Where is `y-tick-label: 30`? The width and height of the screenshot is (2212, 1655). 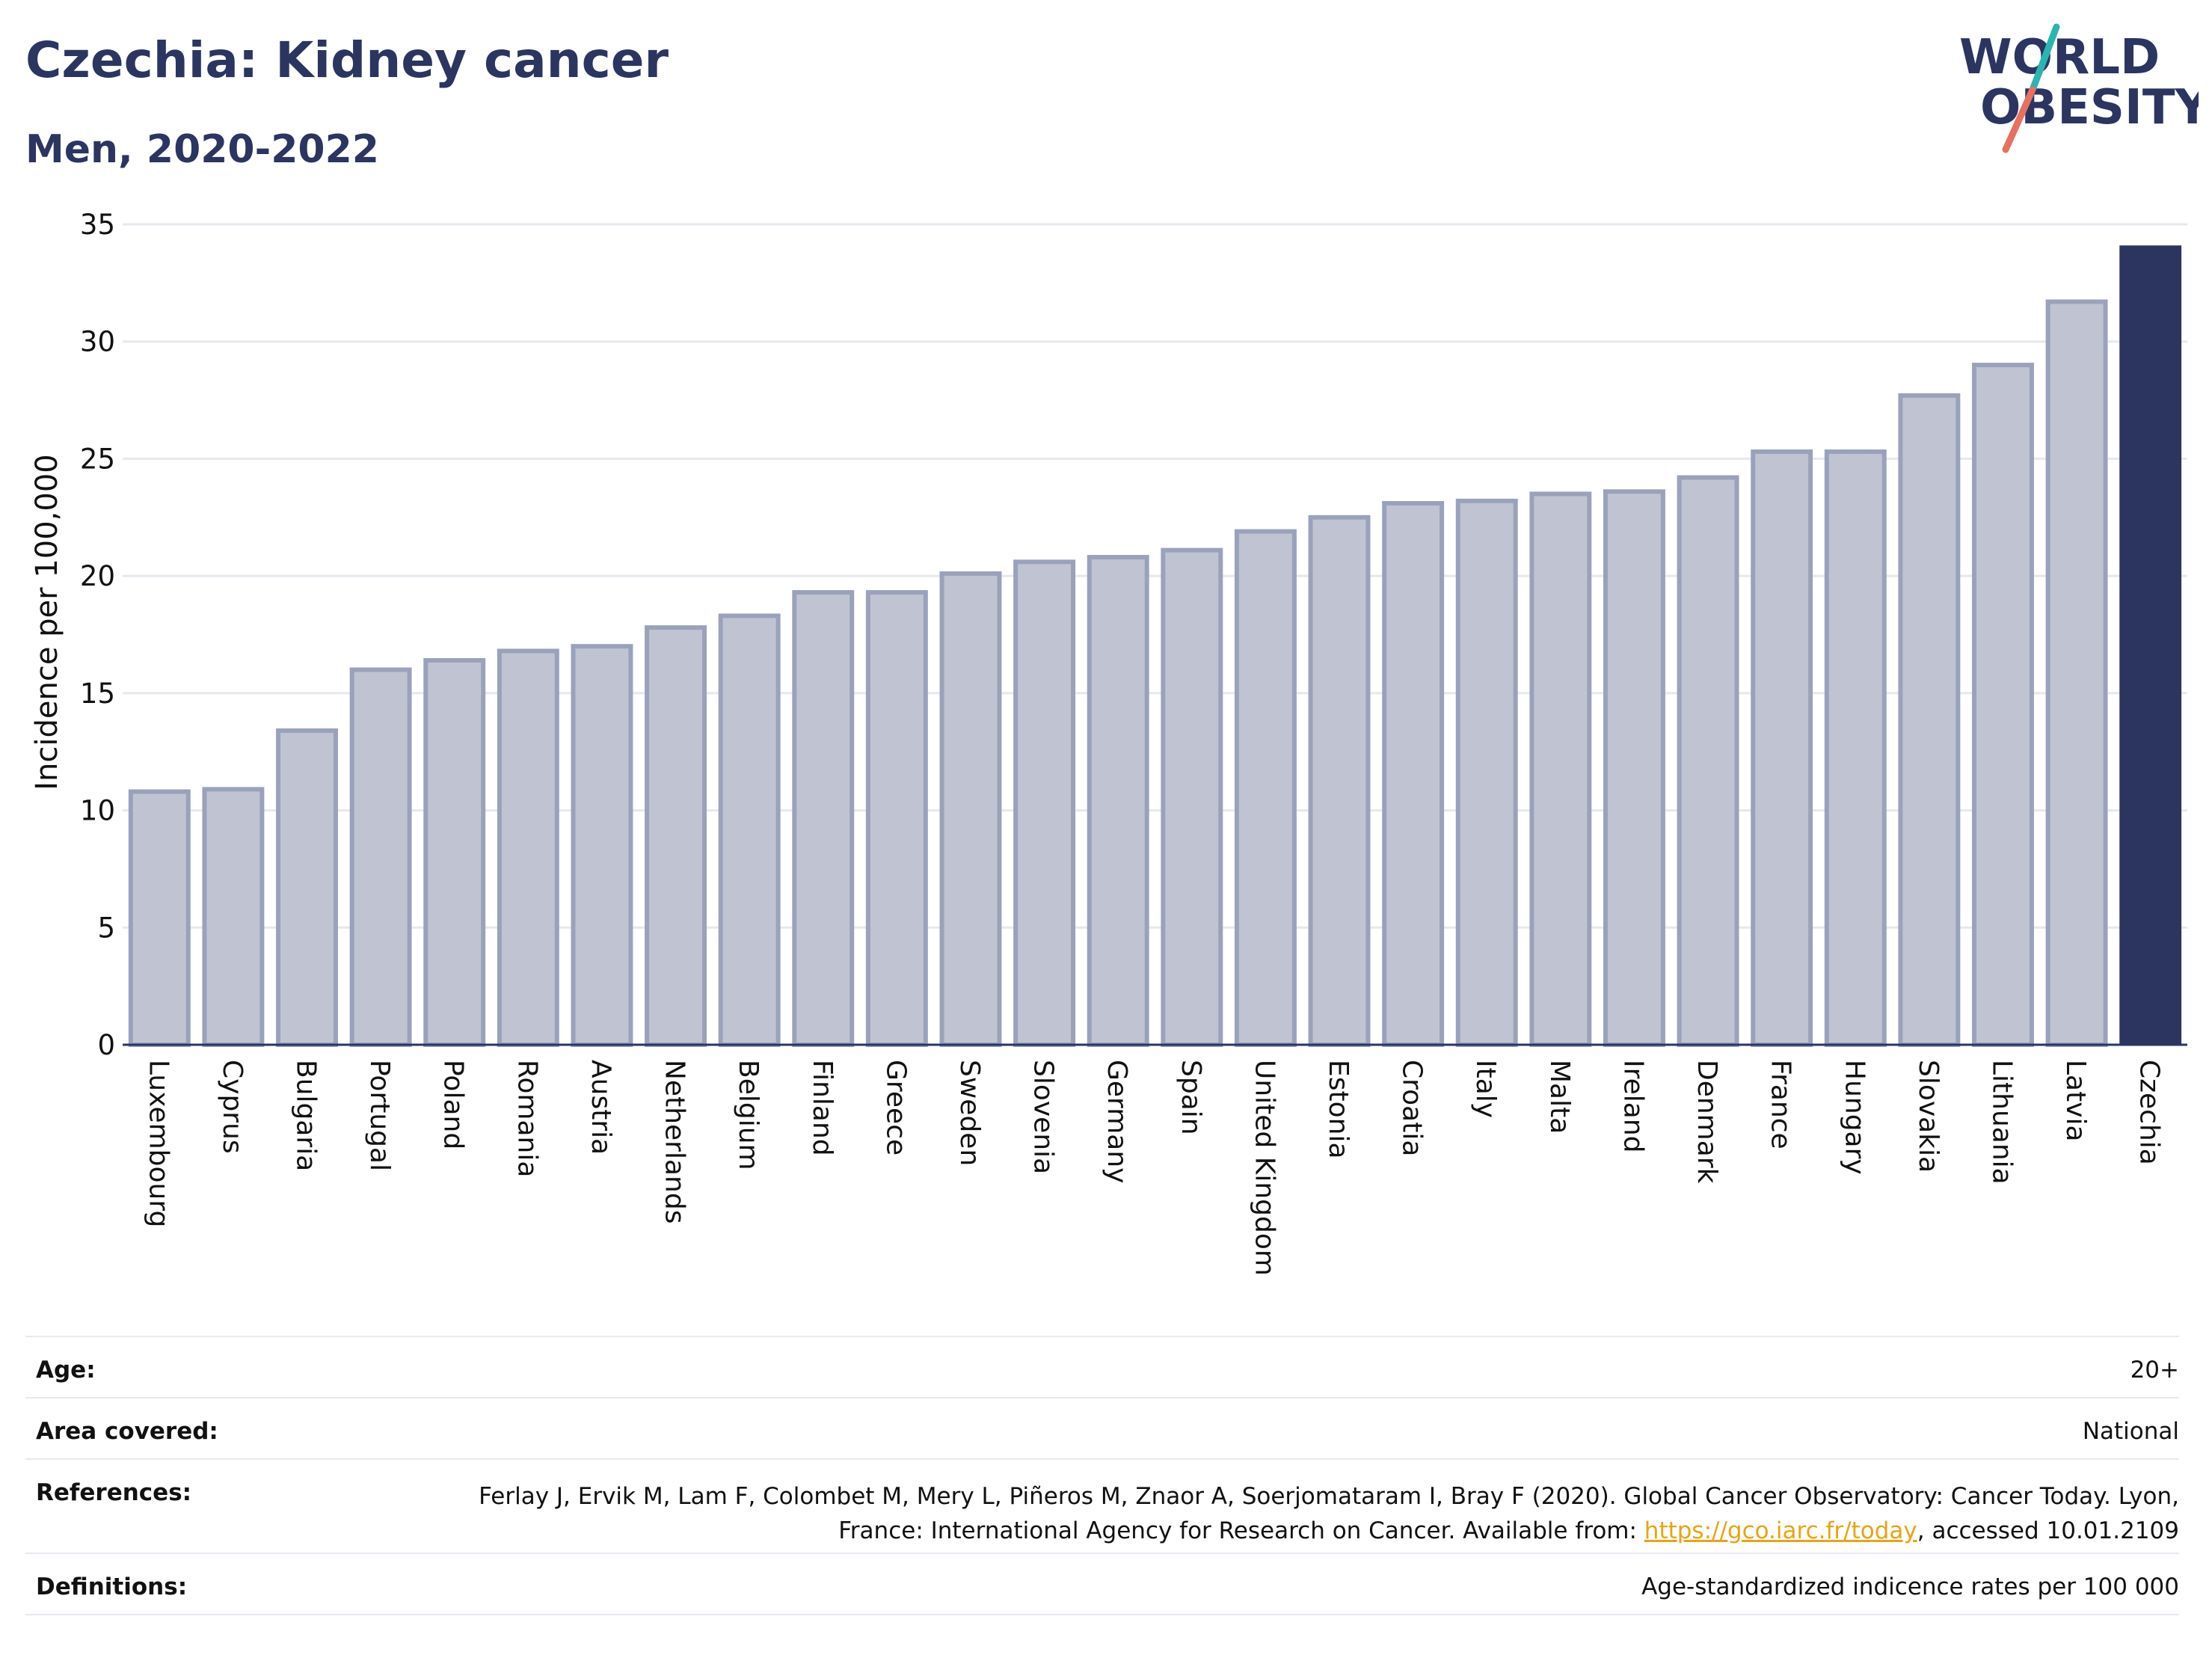
y-tick-label: 30 is located at coordinates (97, 342).